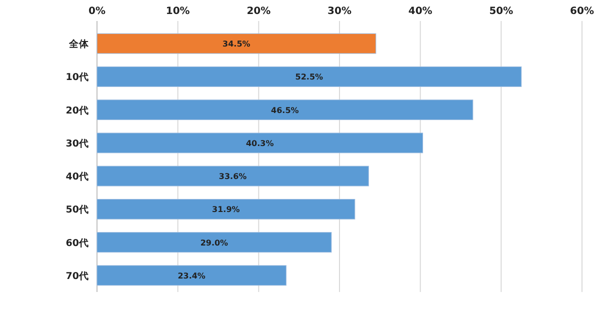  I want to click on data-label: 40.3%, so click(260, 143).